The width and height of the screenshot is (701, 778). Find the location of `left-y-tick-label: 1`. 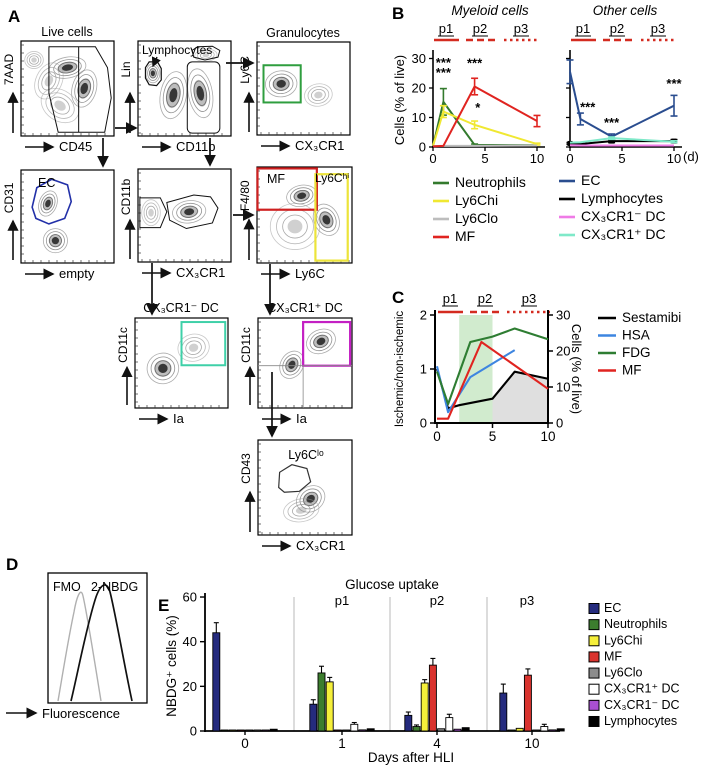

left-y-tick-label: 1 is located at coordinates (423, 369).